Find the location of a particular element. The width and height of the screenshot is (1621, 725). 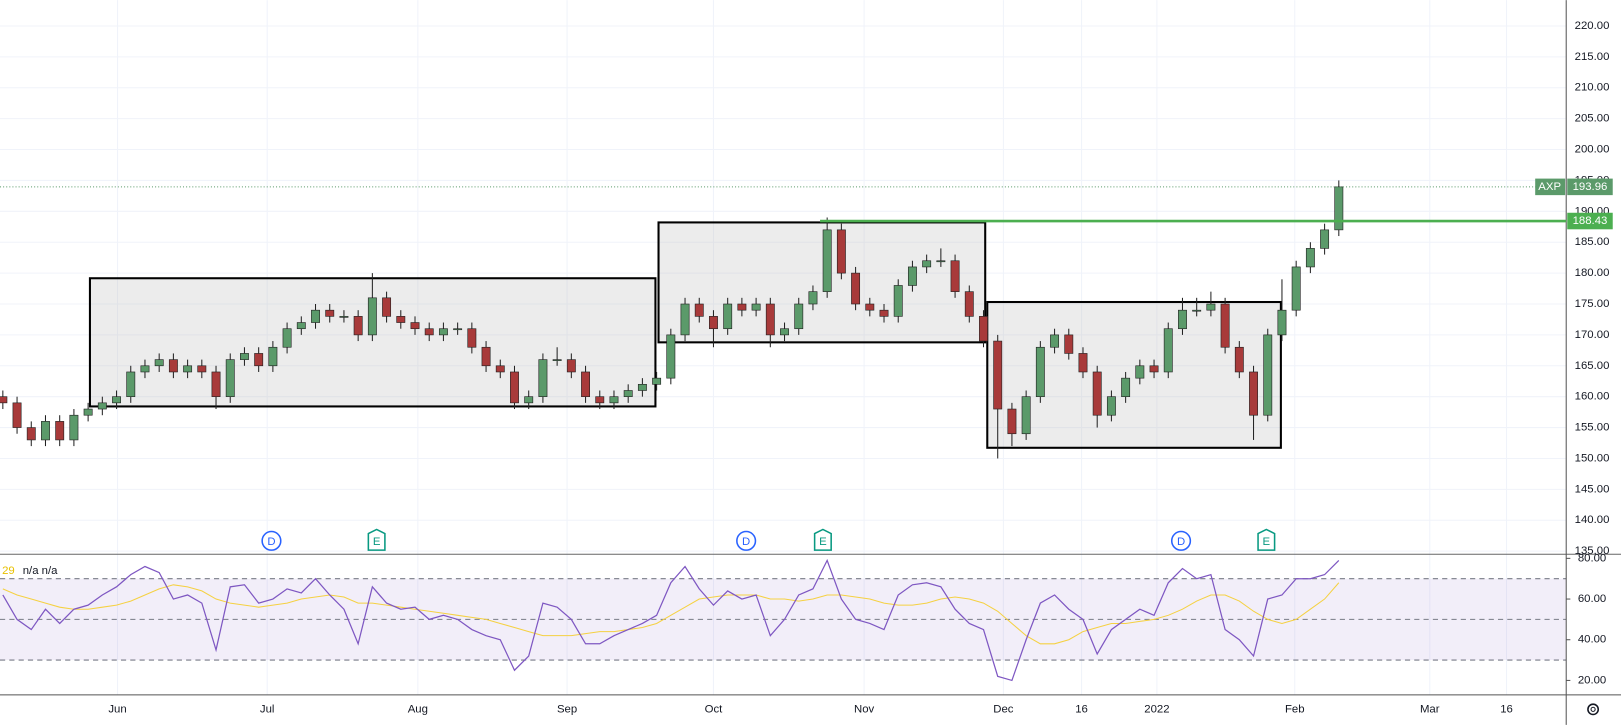

x-tick-label: Aug is located at coordinates (418, 709).